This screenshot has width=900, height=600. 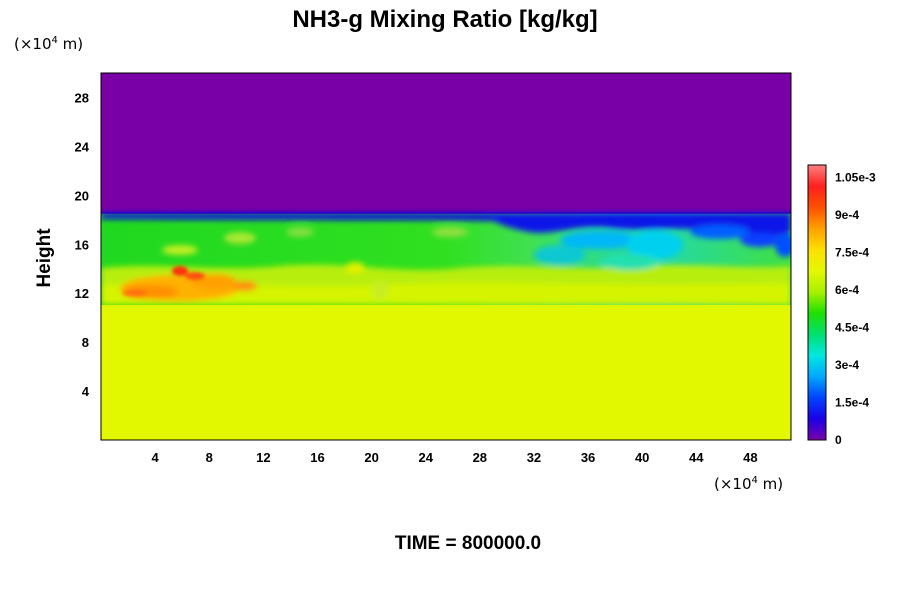 What do you see at coordinates (852, 253) in the screenshot?
I see `colorbar-tick-label: 7.5e-4` at bounding box center [852, 253].